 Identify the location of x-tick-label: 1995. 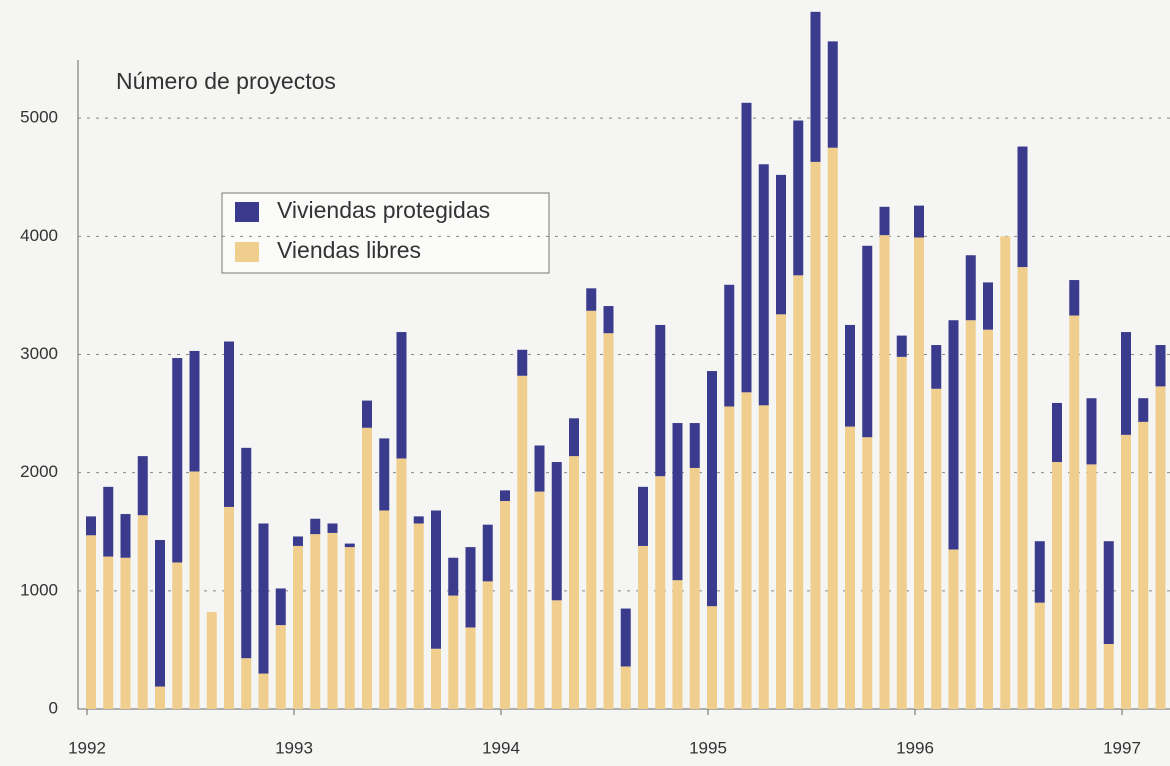
(708, 747).